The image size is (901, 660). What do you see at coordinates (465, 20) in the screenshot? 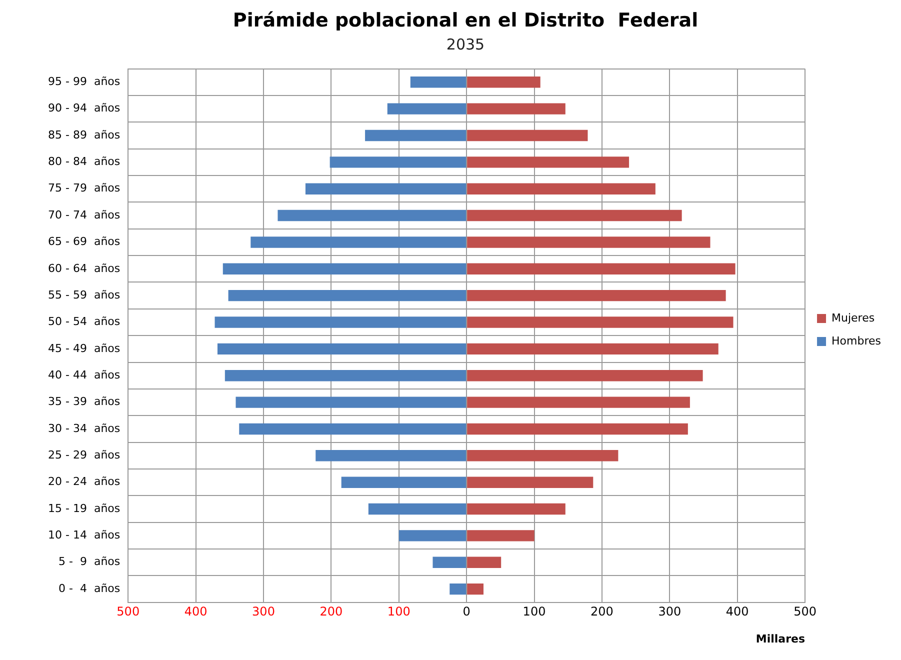
I see `chart-title: Pirámide poblacional en el Distrito Federal` at bounding box center [465, 20].